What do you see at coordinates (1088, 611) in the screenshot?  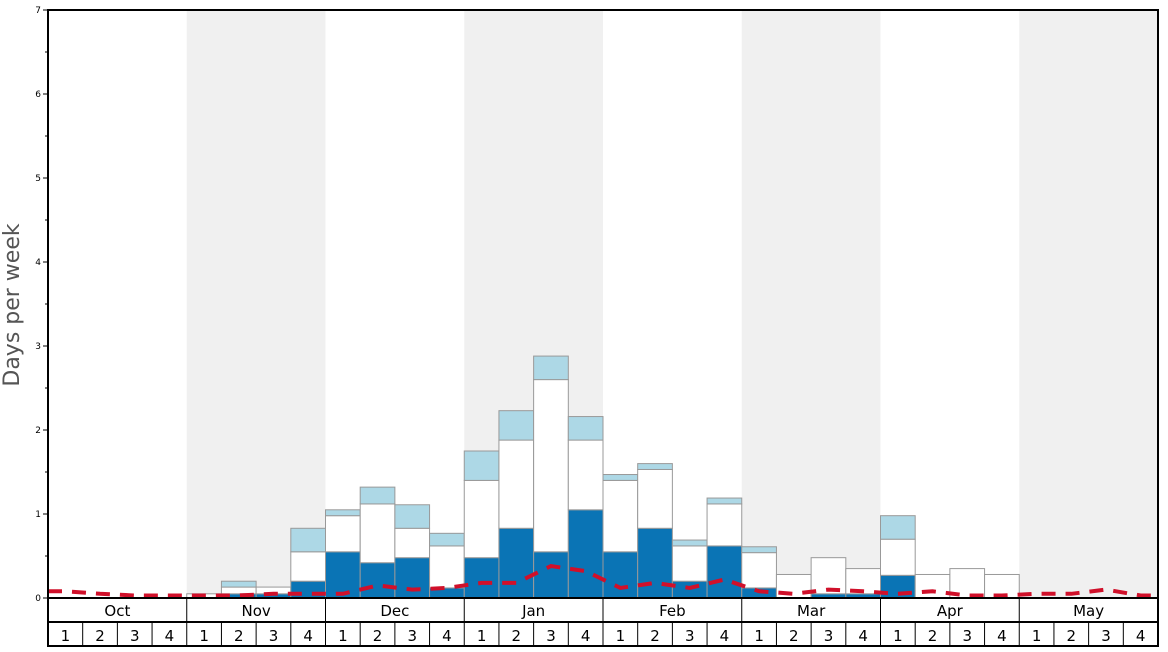 I see `month-label: May` at bounding box center [1088, 611].